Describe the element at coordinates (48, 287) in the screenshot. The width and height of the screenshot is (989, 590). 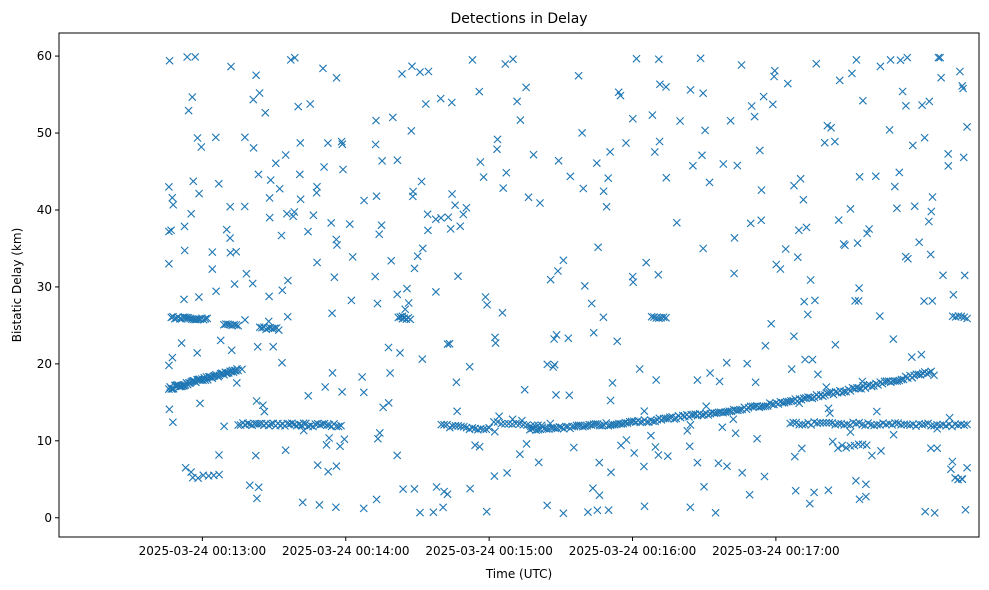
I see `y-axis-ticks: 0 10 20 30 40 50 60` at that location.